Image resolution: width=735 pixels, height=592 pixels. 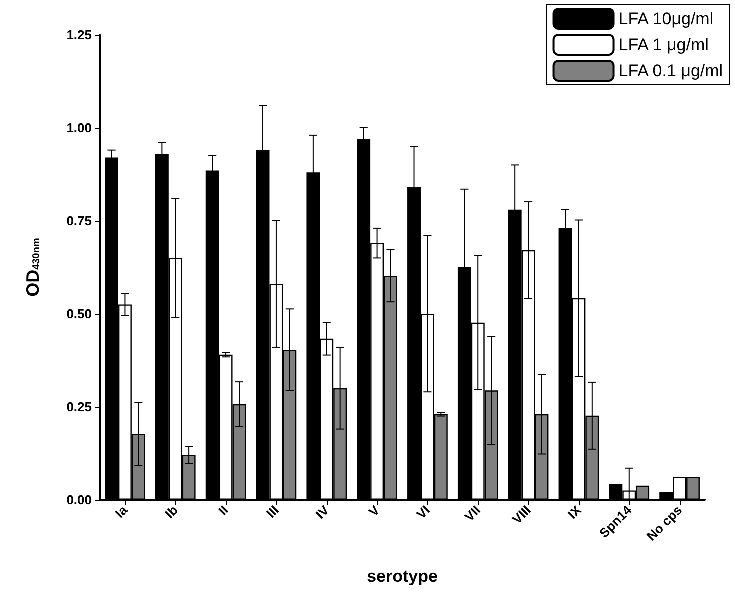 I want to click on x-axis-title: serotype, so click(x=402, y=576).